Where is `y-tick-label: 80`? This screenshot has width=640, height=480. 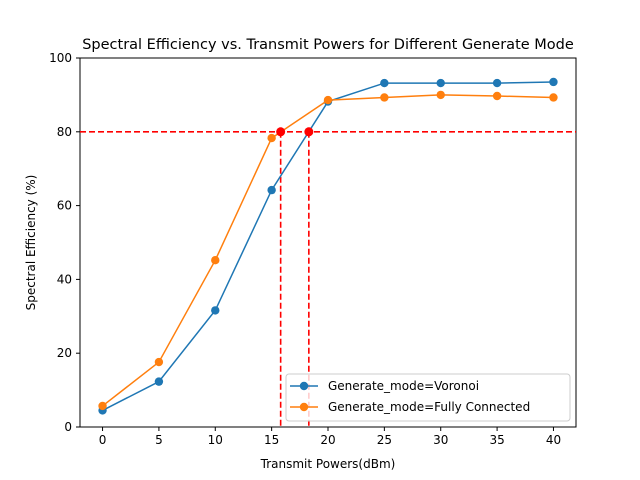 y-tick-label: 80 is located at coordinates (64, 132).